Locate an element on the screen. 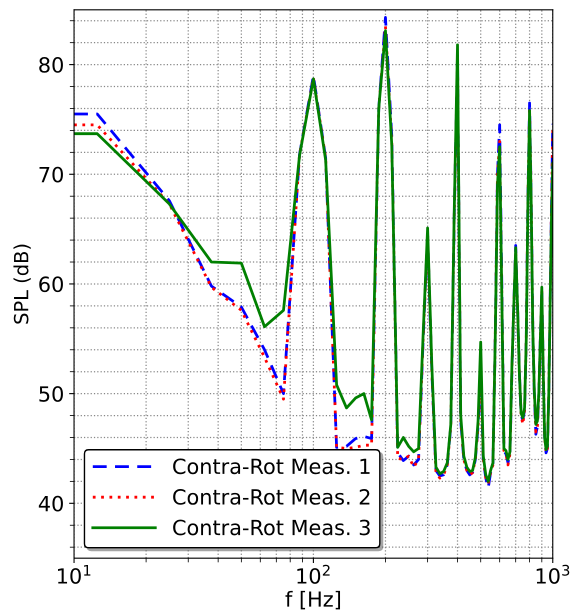 This screenshot has height=610, width=574. y-tick-label: 70 is located at coordinates (51, 174).